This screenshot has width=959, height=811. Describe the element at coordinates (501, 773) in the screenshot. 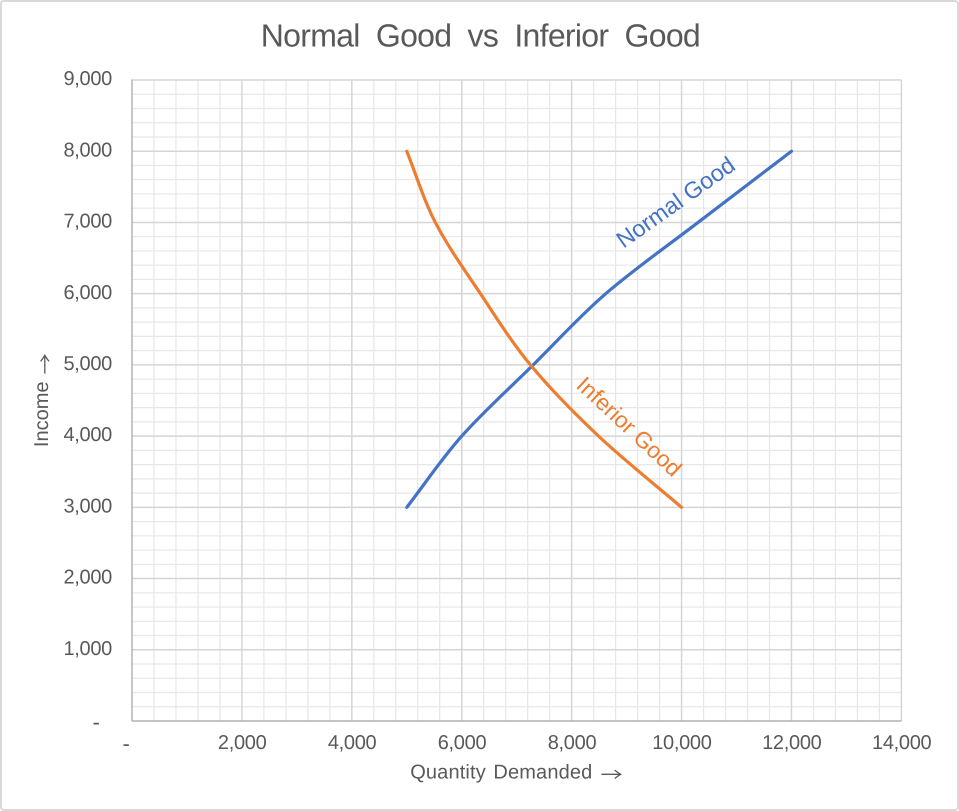

I see `svg-text: Quantity Demanded` at that location.